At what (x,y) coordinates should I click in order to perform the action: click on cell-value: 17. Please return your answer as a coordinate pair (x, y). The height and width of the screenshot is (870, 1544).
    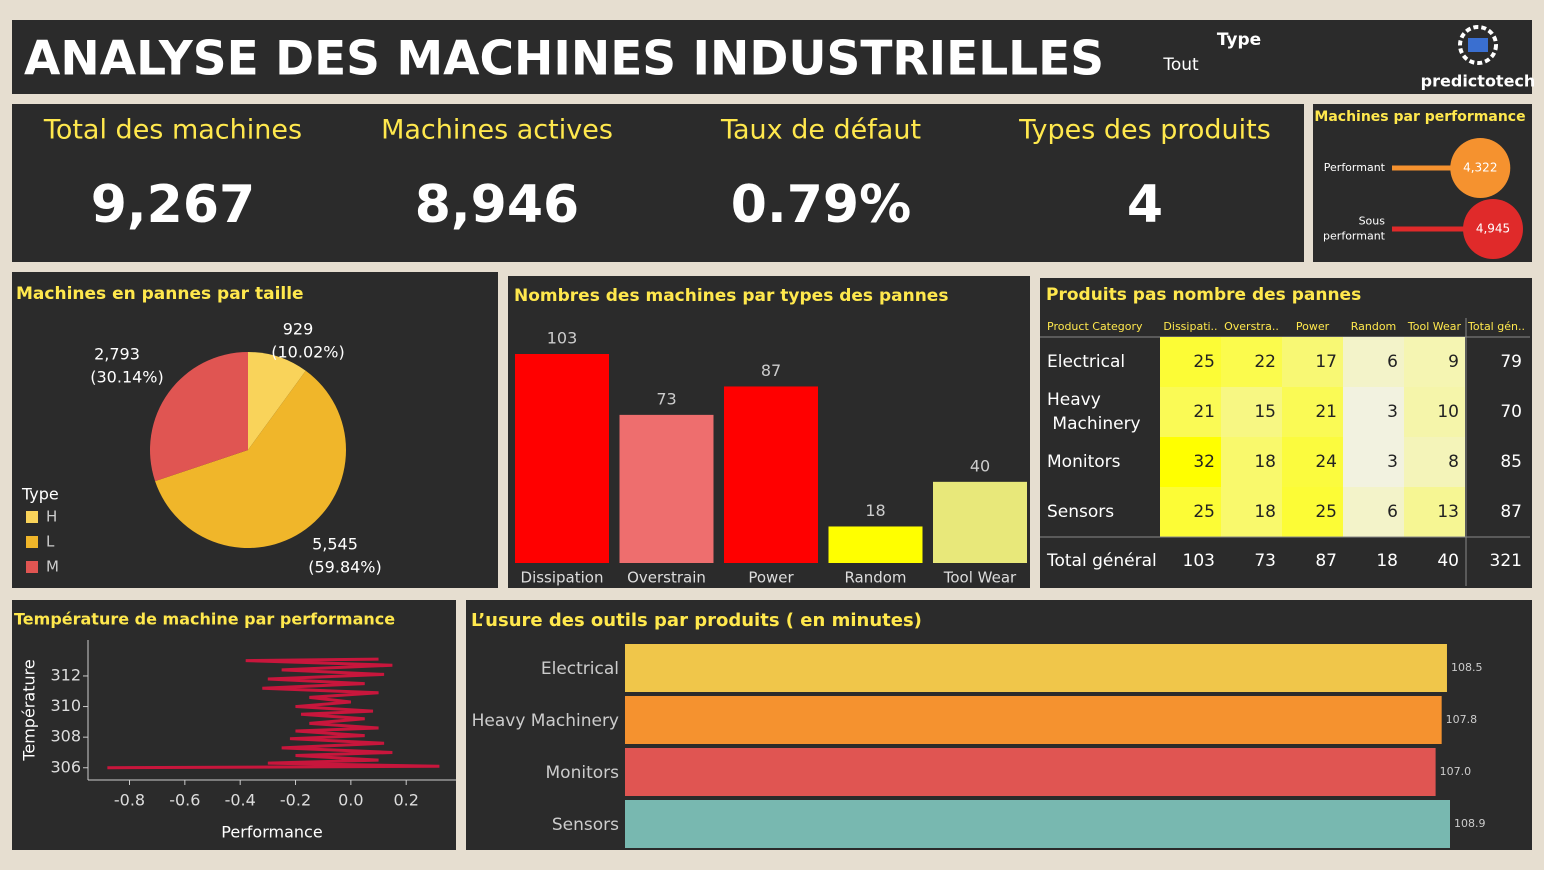
    Looking at the image, I should click on (1326, 362).